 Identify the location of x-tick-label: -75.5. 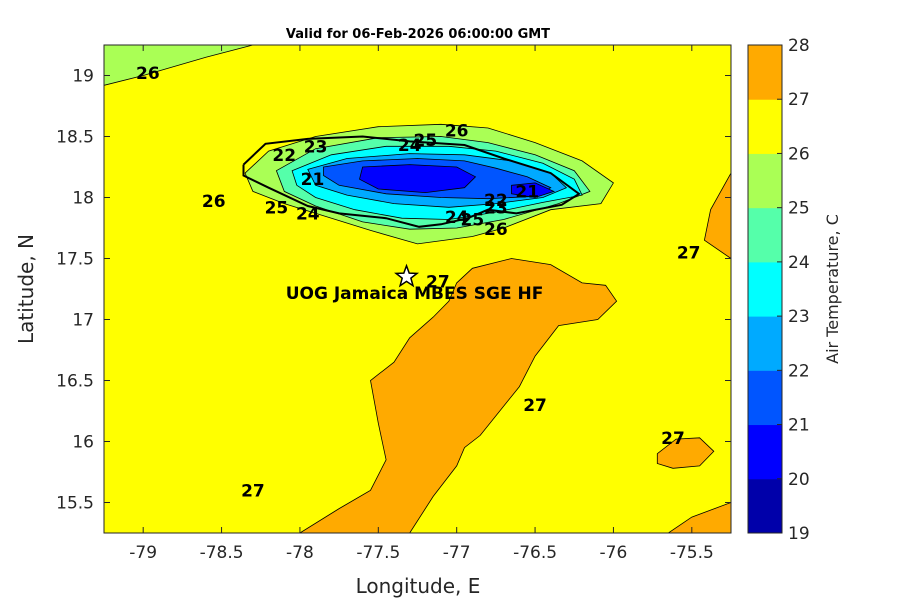
(692, 553).